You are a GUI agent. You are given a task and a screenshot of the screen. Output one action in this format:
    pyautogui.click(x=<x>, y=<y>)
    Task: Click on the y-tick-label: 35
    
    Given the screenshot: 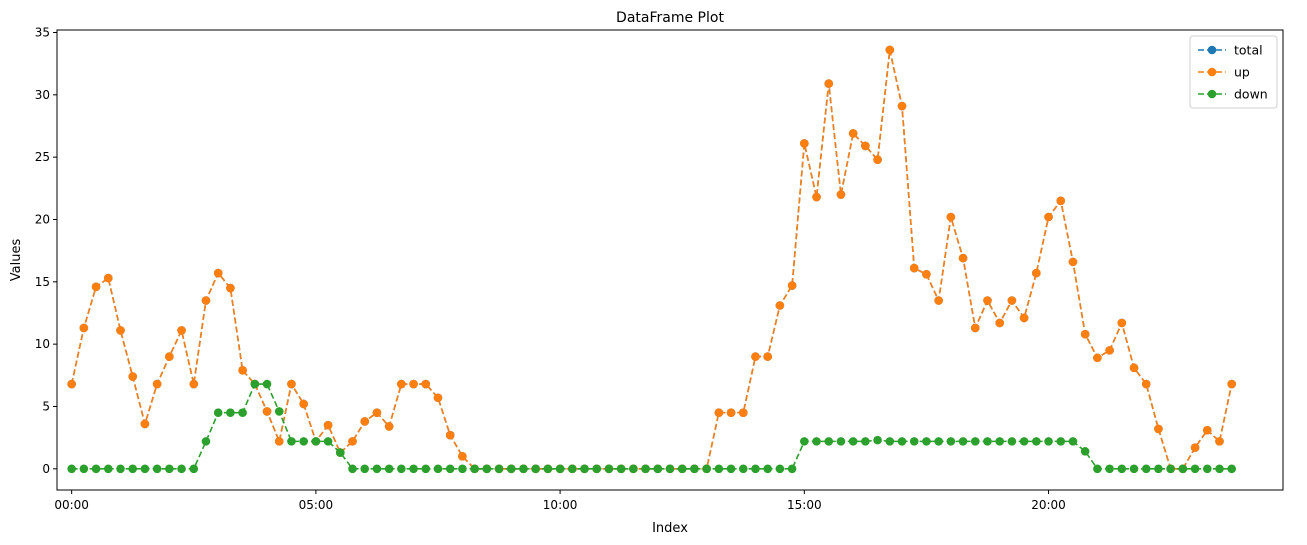 What is the action you would take?
    pyautogui.click(x=42, y=32)
    